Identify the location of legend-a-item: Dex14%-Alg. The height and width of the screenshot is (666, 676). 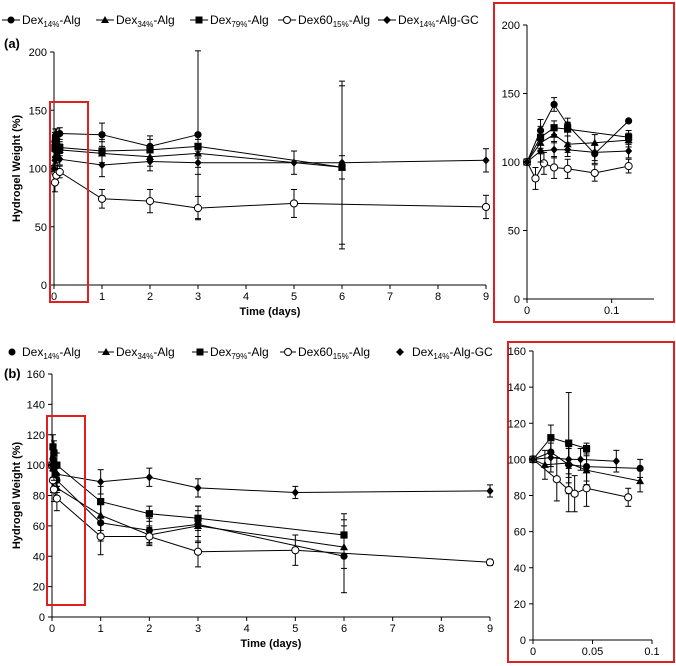
(41, 21).